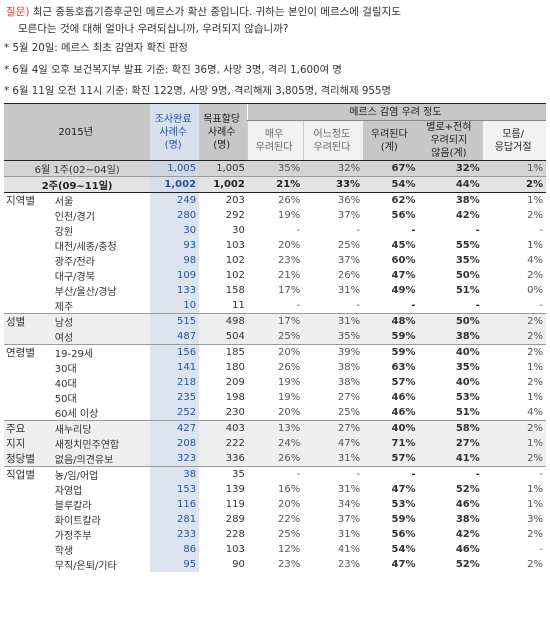 Image resolution: width=550 pixels, height=643 pixels. Describe the element at coordinates (391, 428) in the screenshot. I see `cell-worried-total: 40%` at that location.